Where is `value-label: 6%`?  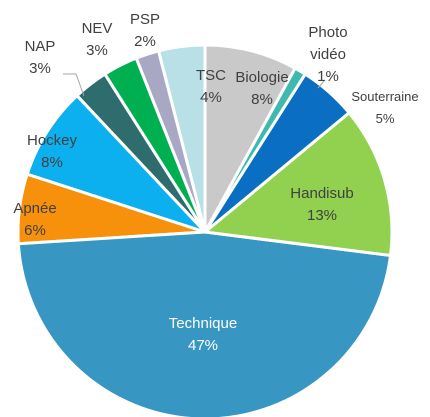 value-label: 6% is located at coordinates (35, 230).